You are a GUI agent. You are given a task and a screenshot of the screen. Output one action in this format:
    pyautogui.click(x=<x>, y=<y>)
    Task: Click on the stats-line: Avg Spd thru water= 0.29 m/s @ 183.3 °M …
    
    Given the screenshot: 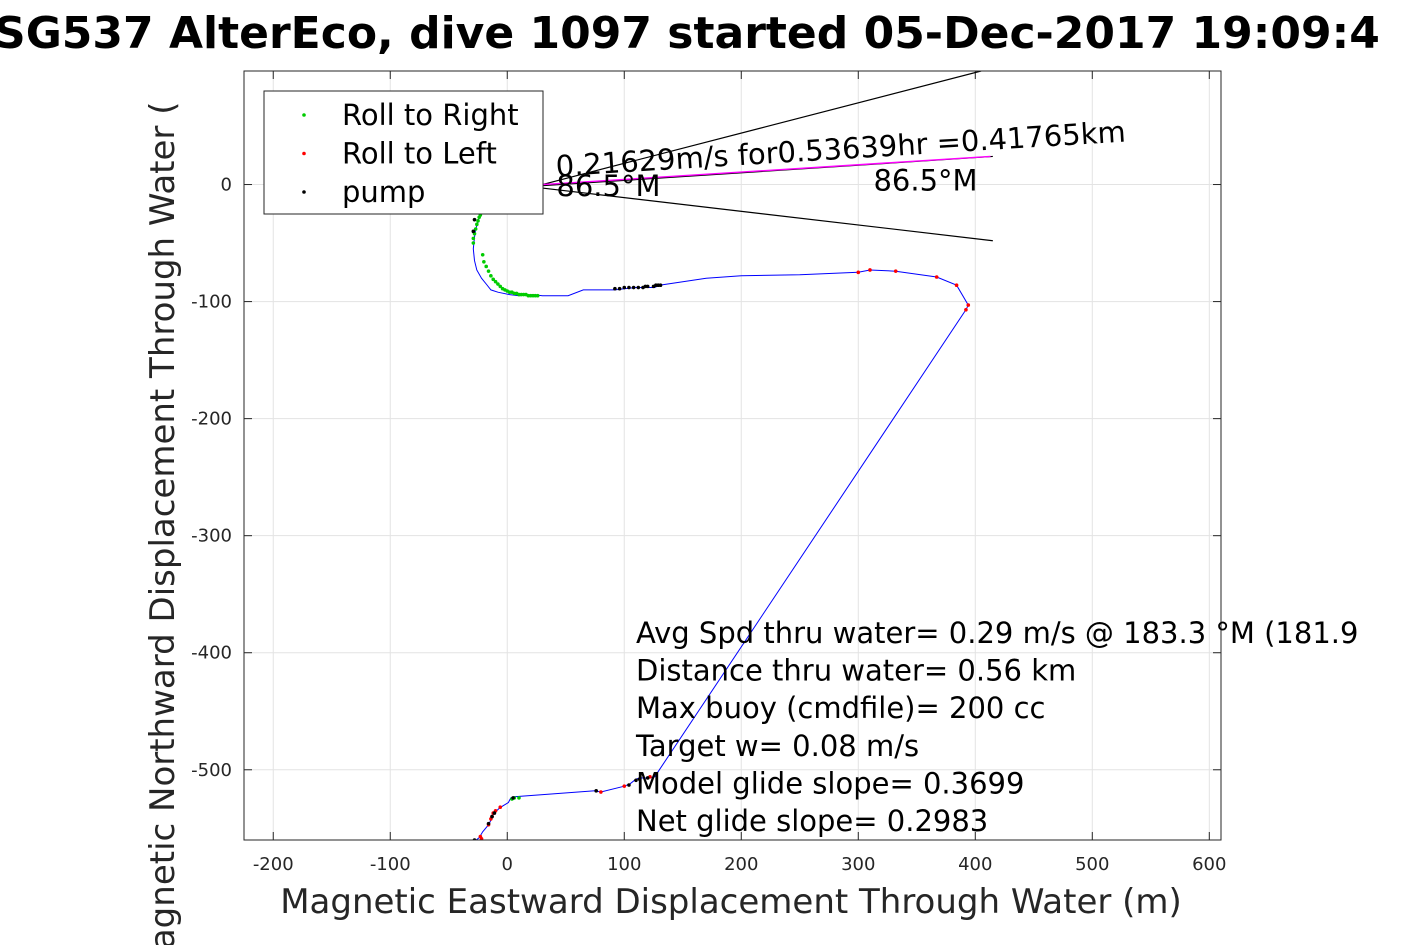 What is the action you would take?
    pyautogui.click(x=997, y=633)
    